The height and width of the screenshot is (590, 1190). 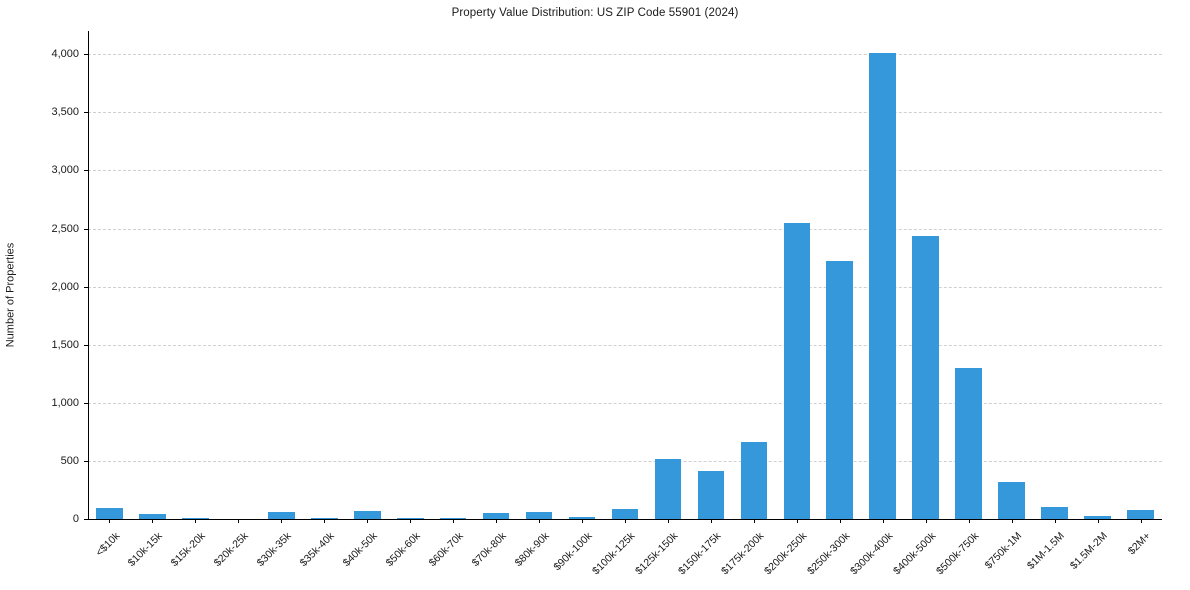 I want to click on x-tick-label-text: $60k-70k, so click(x=446, y=550).